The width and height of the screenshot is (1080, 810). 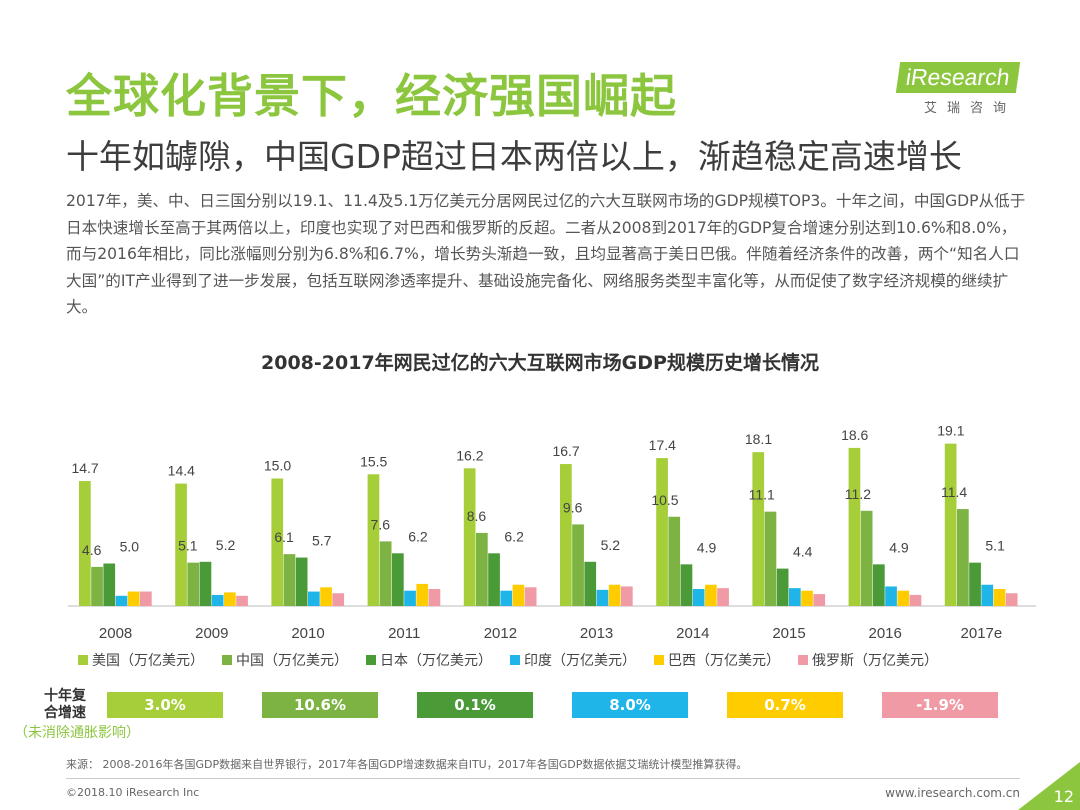 I want to click on legend-item-russia: 俄罗斯（万亿美元）, so click(x=868, y=660).